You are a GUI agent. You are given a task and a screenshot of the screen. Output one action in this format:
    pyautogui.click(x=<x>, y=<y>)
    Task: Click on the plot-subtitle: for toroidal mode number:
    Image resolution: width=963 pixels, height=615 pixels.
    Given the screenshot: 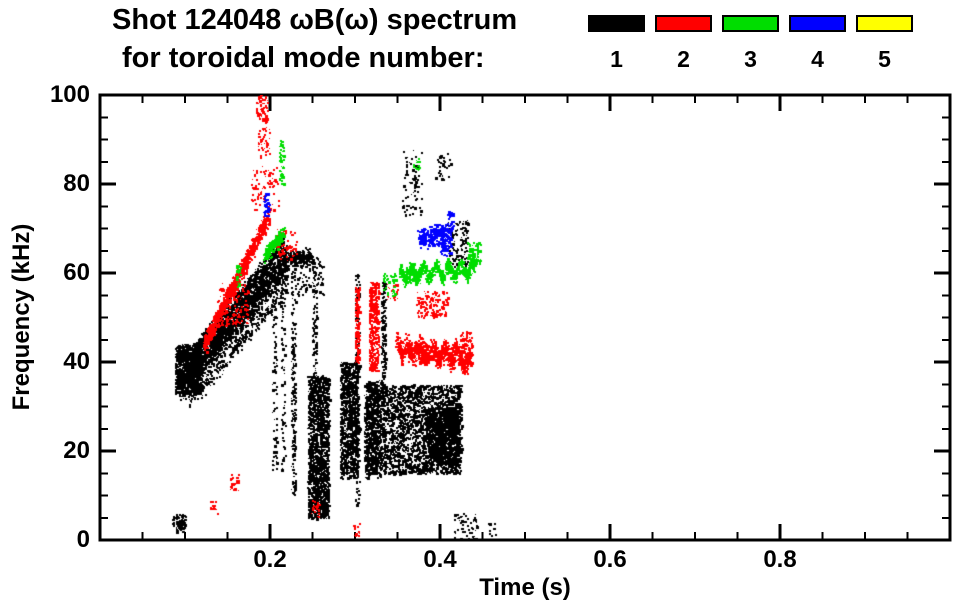 What is the action you would take?
    pyautogui.click(x=303, y=58)
    